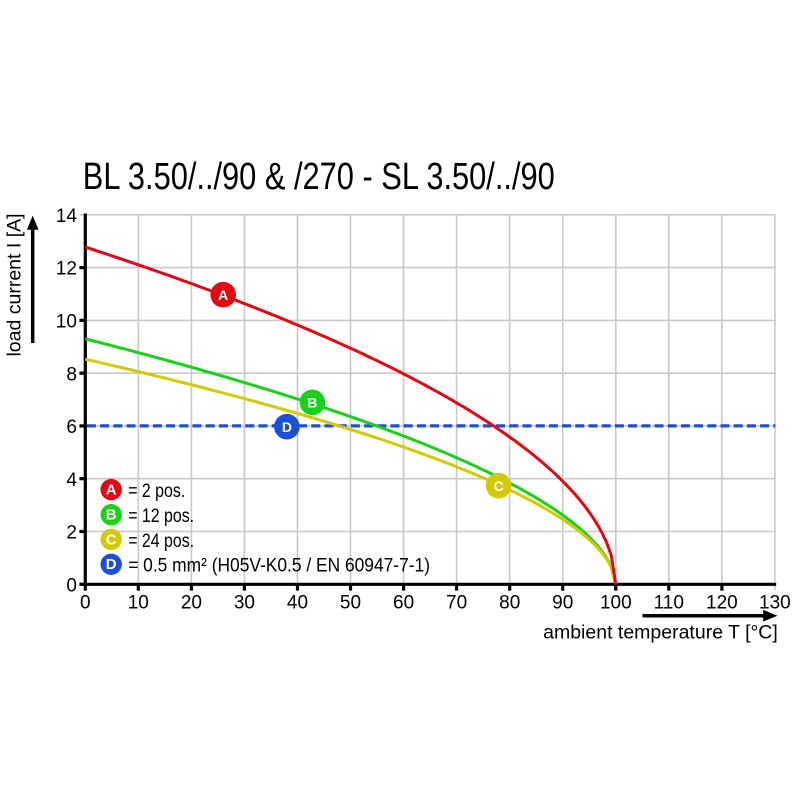 This screenshot has height=800, width=800. I want to click on svg-text: = 24 pos., so click(161, 541).